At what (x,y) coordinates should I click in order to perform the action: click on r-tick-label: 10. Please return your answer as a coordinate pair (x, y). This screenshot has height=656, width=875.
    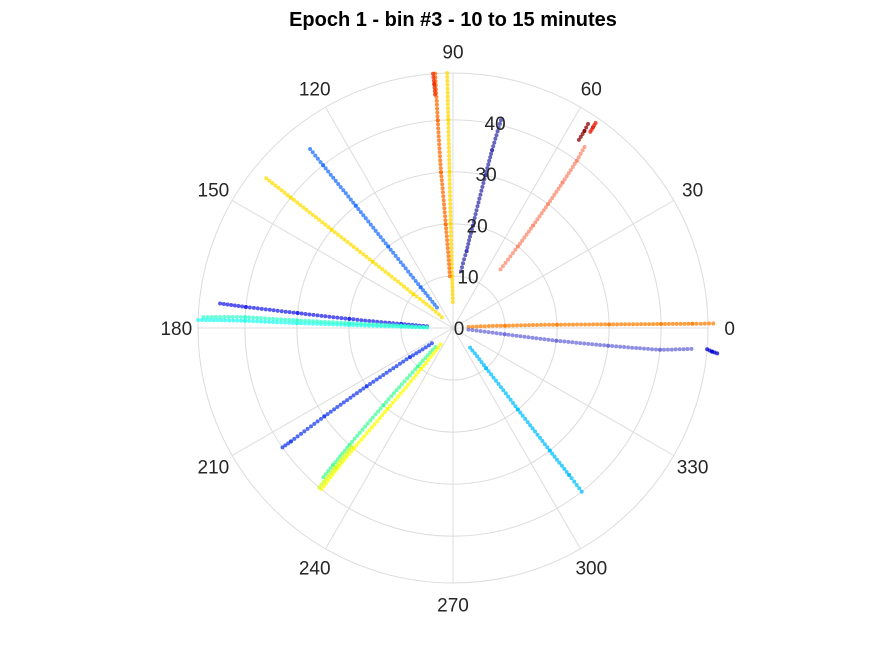
    Looking at the image, I should click on (467, 278).